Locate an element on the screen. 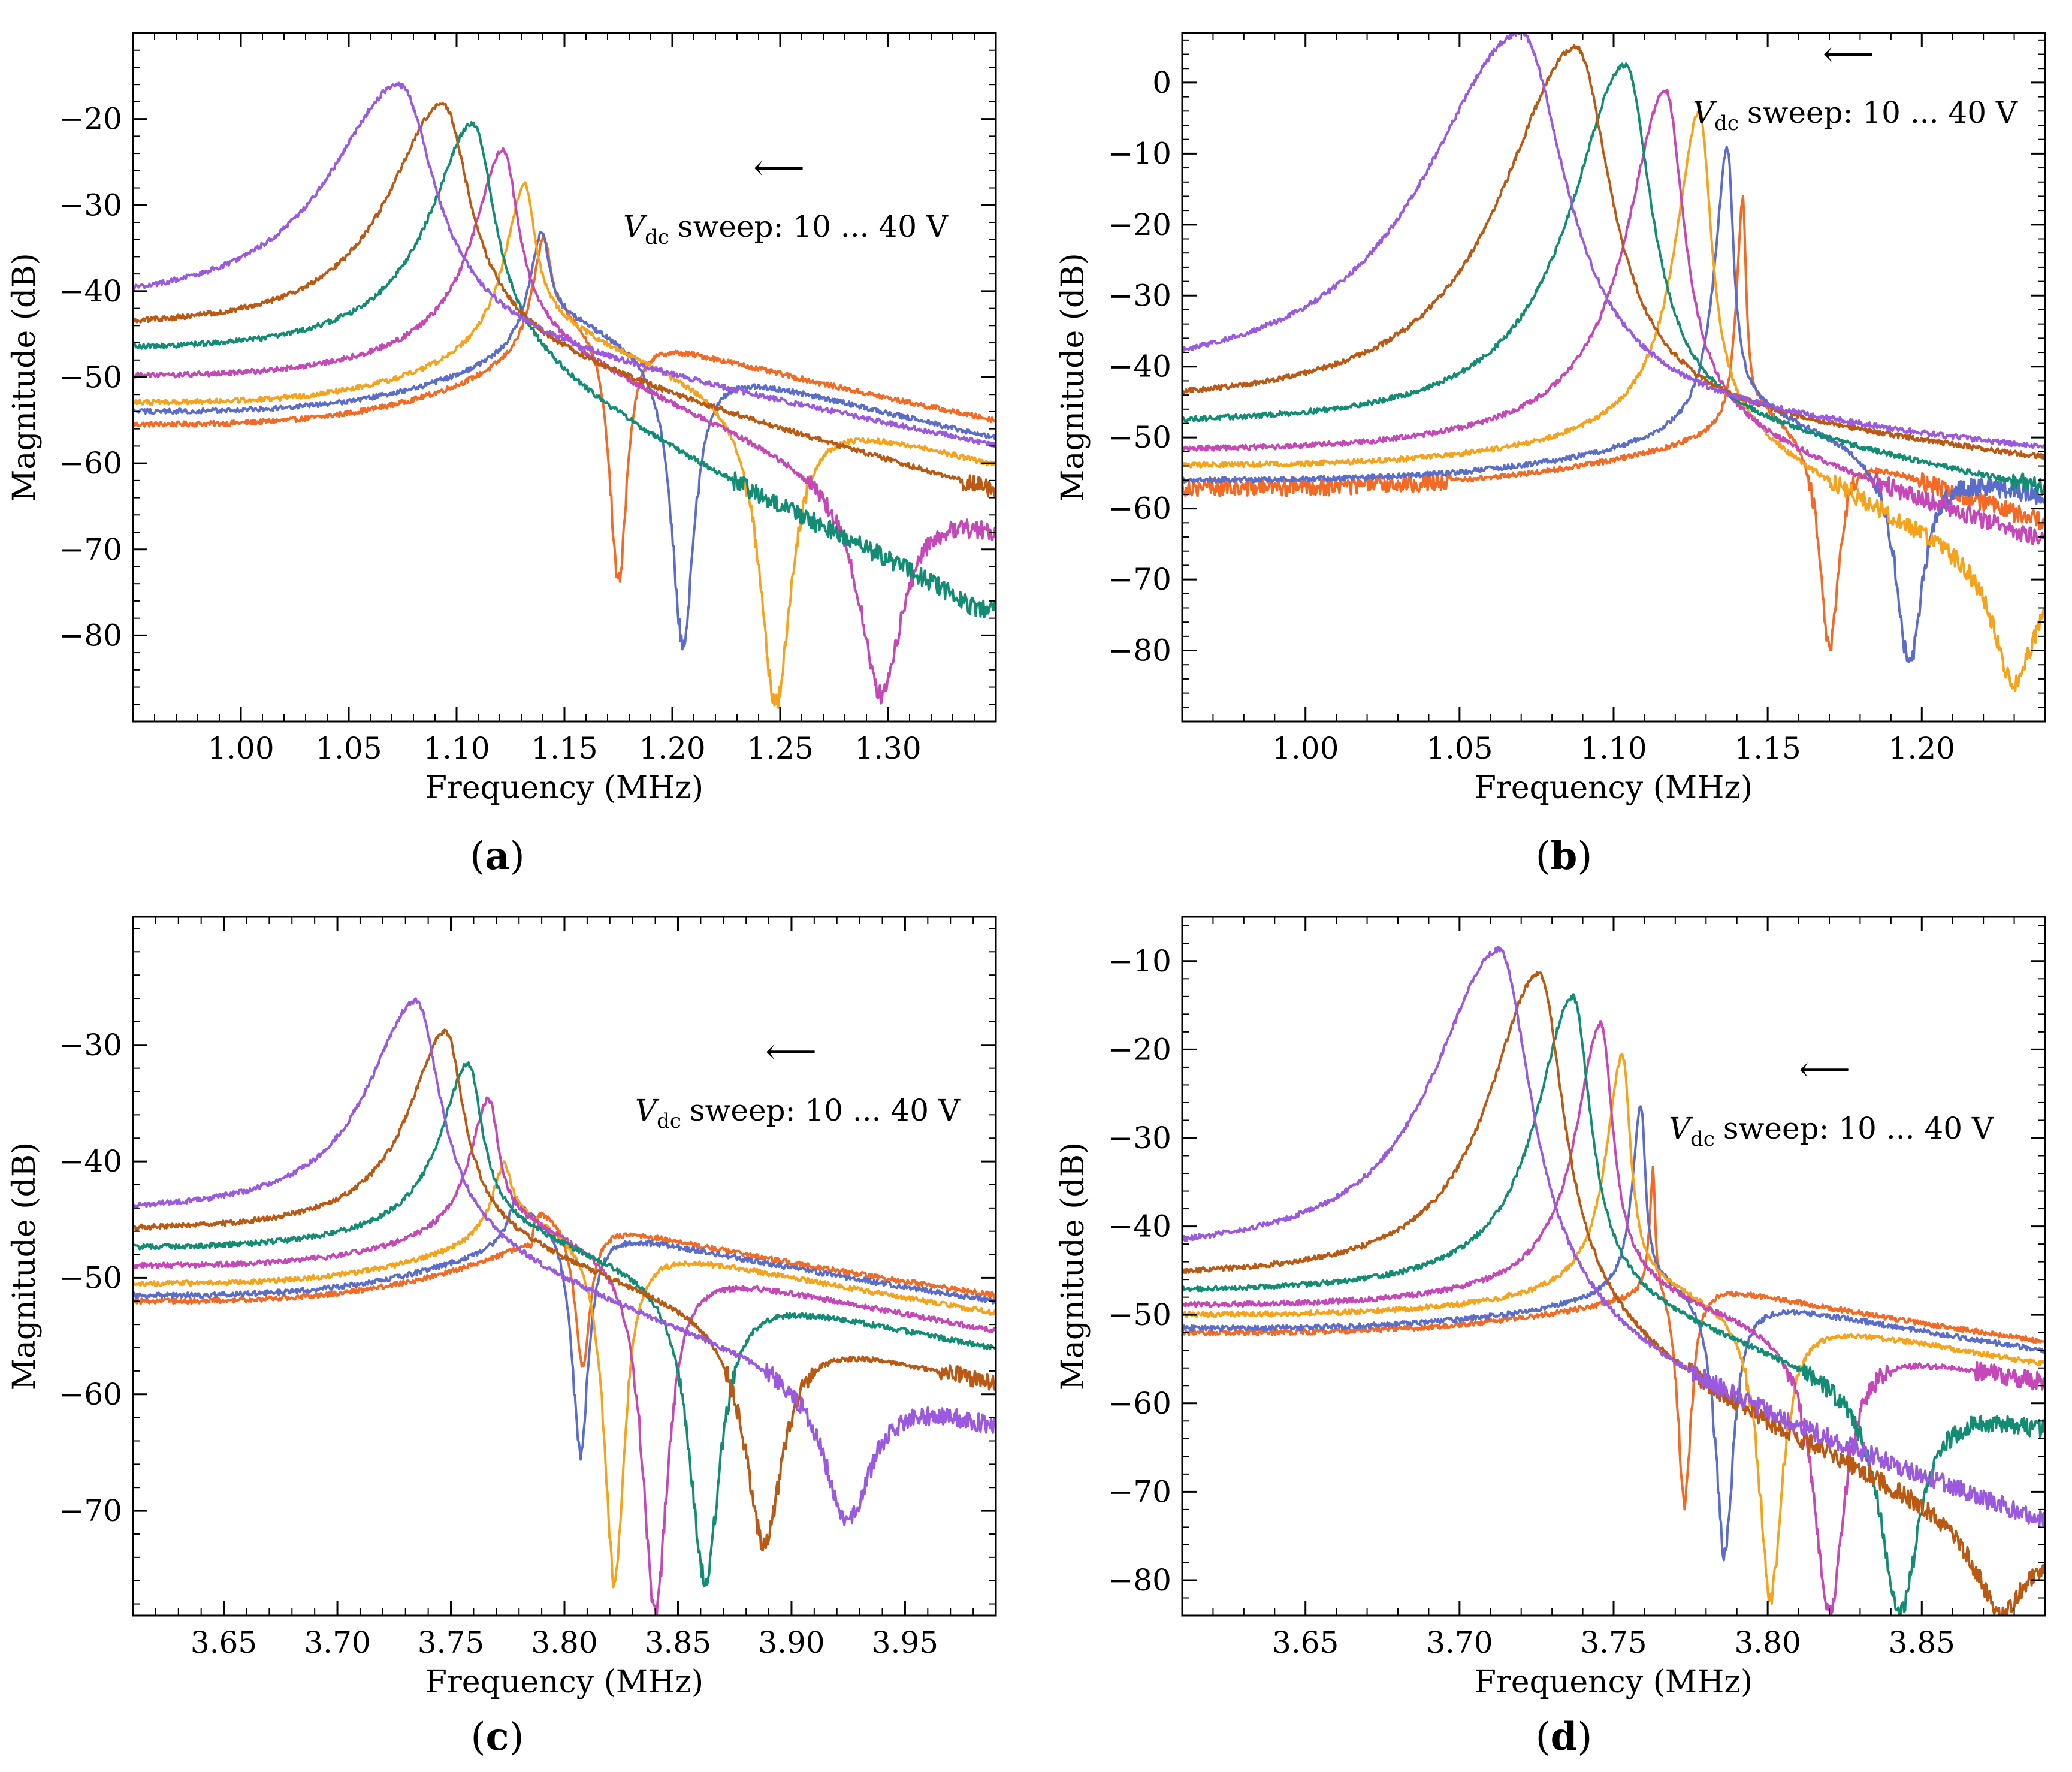  x-tick-label: 3.90 is located at coordinates (791, 1642).